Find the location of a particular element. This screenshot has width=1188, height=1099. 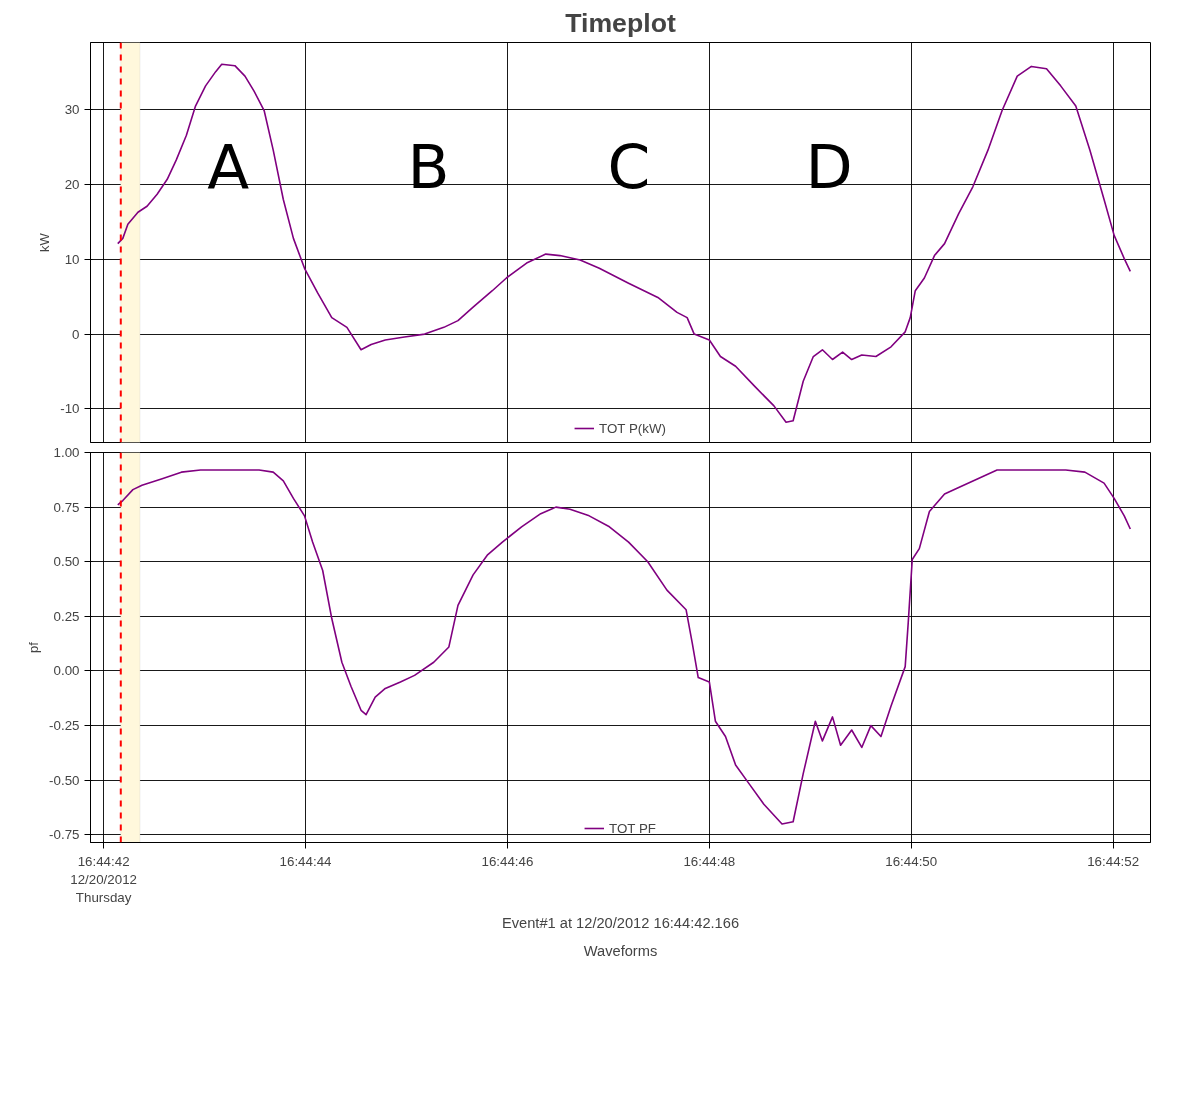

annotation: D is located at coordinates (829, 166).